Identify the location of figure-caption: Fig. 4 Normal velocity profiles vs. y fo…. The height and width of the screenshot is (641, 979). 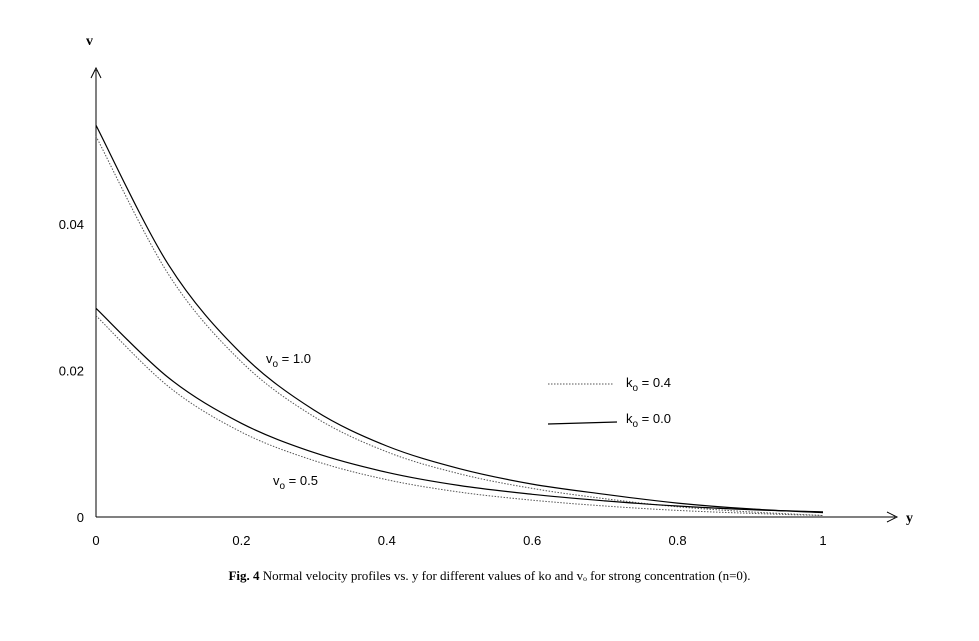
(489, 576).